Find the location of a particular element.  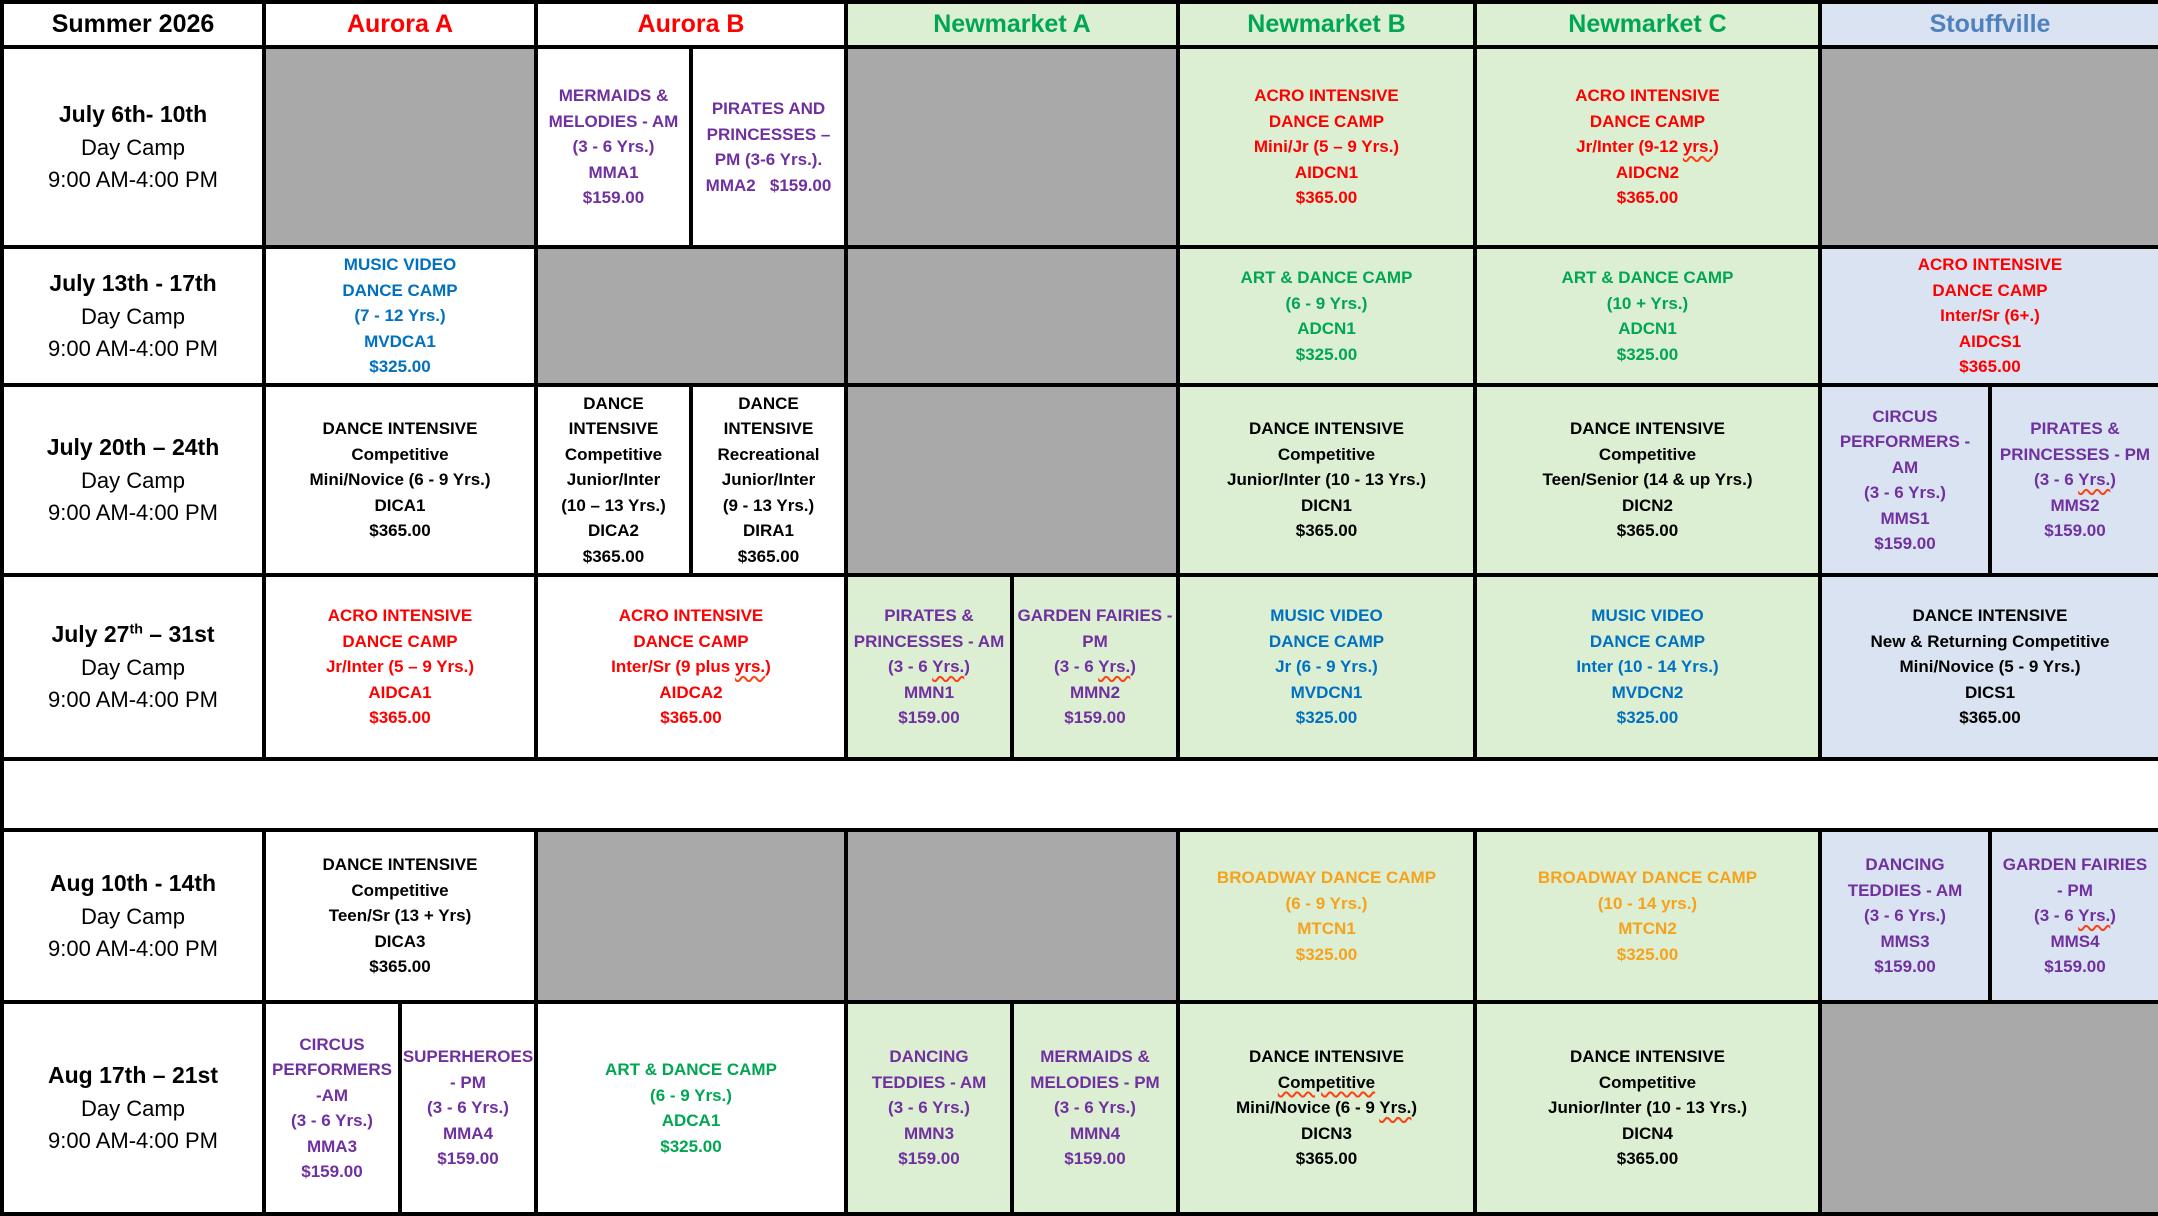

text-line: ADCN1 is located at coordinates (1326, 328).